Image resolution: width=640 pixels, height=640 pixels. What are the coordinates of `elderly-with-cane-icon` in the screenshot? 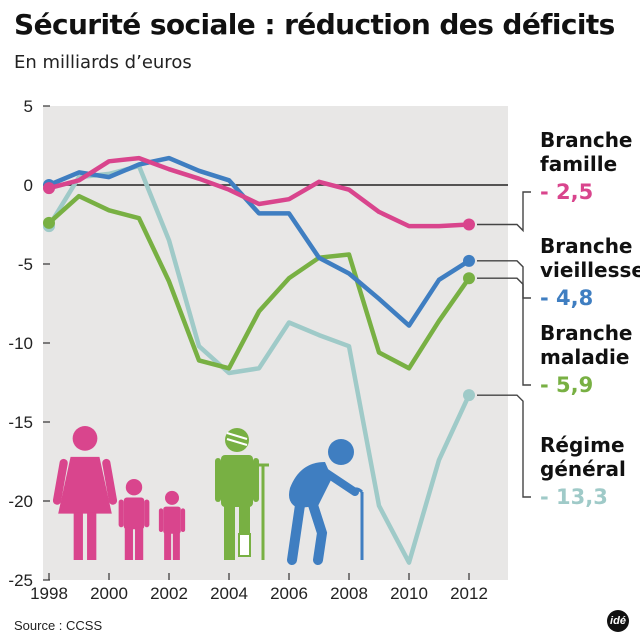 It's located at (325, 502).